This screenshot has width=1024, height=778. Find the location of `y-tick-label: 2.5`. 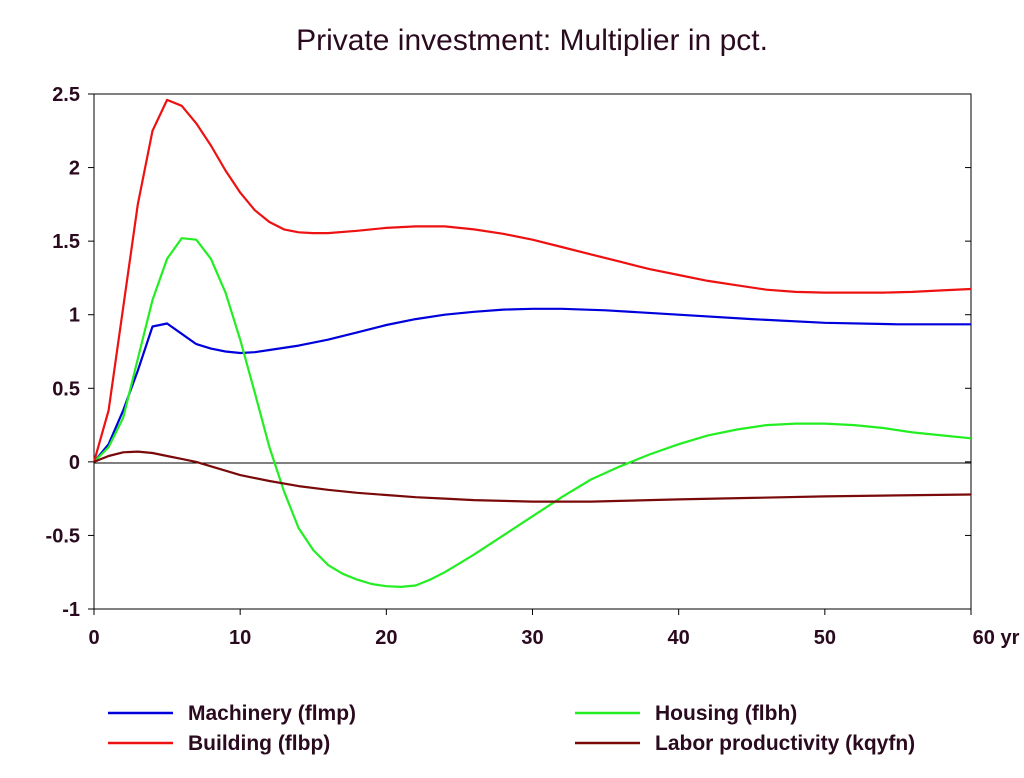

y-tick-label: 2.5 is located at coordinates (66, 95).